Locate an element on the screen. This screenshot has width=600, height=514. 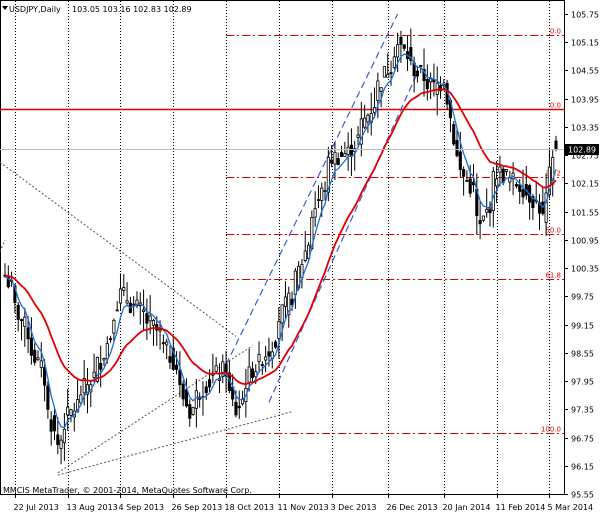
y-tick-label: 100.95 is located at coordinates (585, 241).